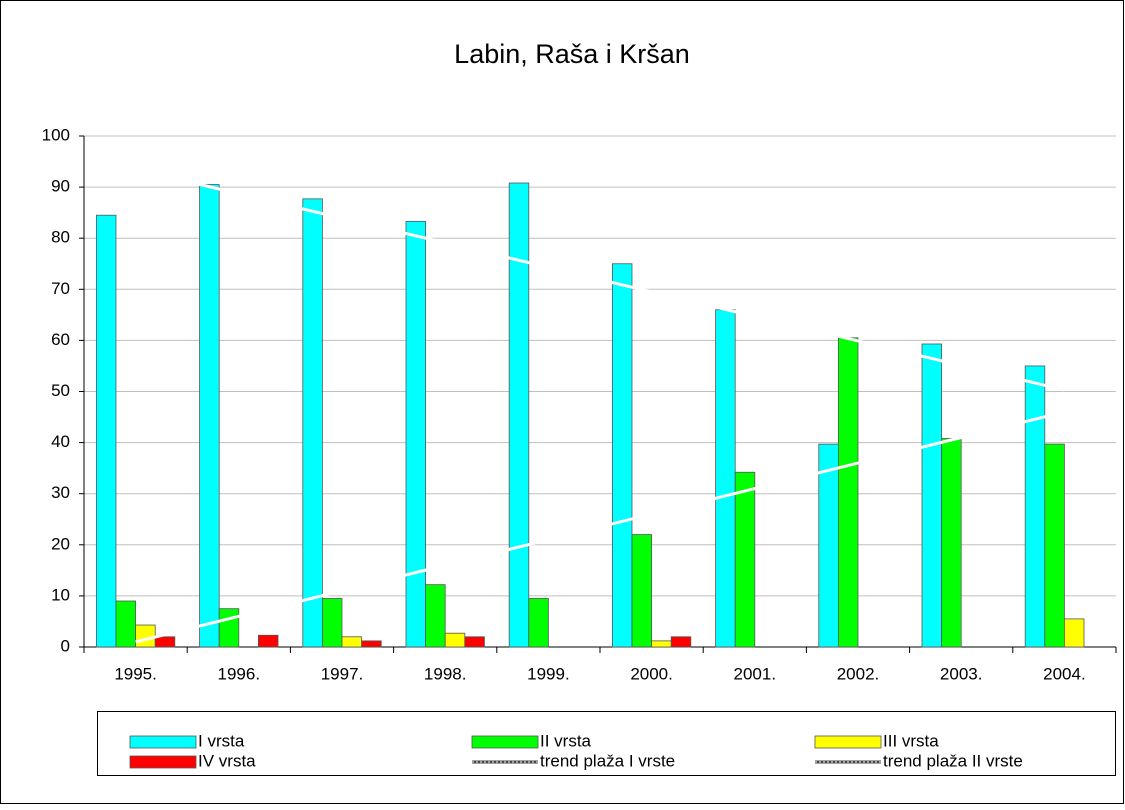  What do you see at coordinates (607, 760) in the screenshot?
I see `legend-label: trend plaža I vrste` at bounding box center [607, 760].